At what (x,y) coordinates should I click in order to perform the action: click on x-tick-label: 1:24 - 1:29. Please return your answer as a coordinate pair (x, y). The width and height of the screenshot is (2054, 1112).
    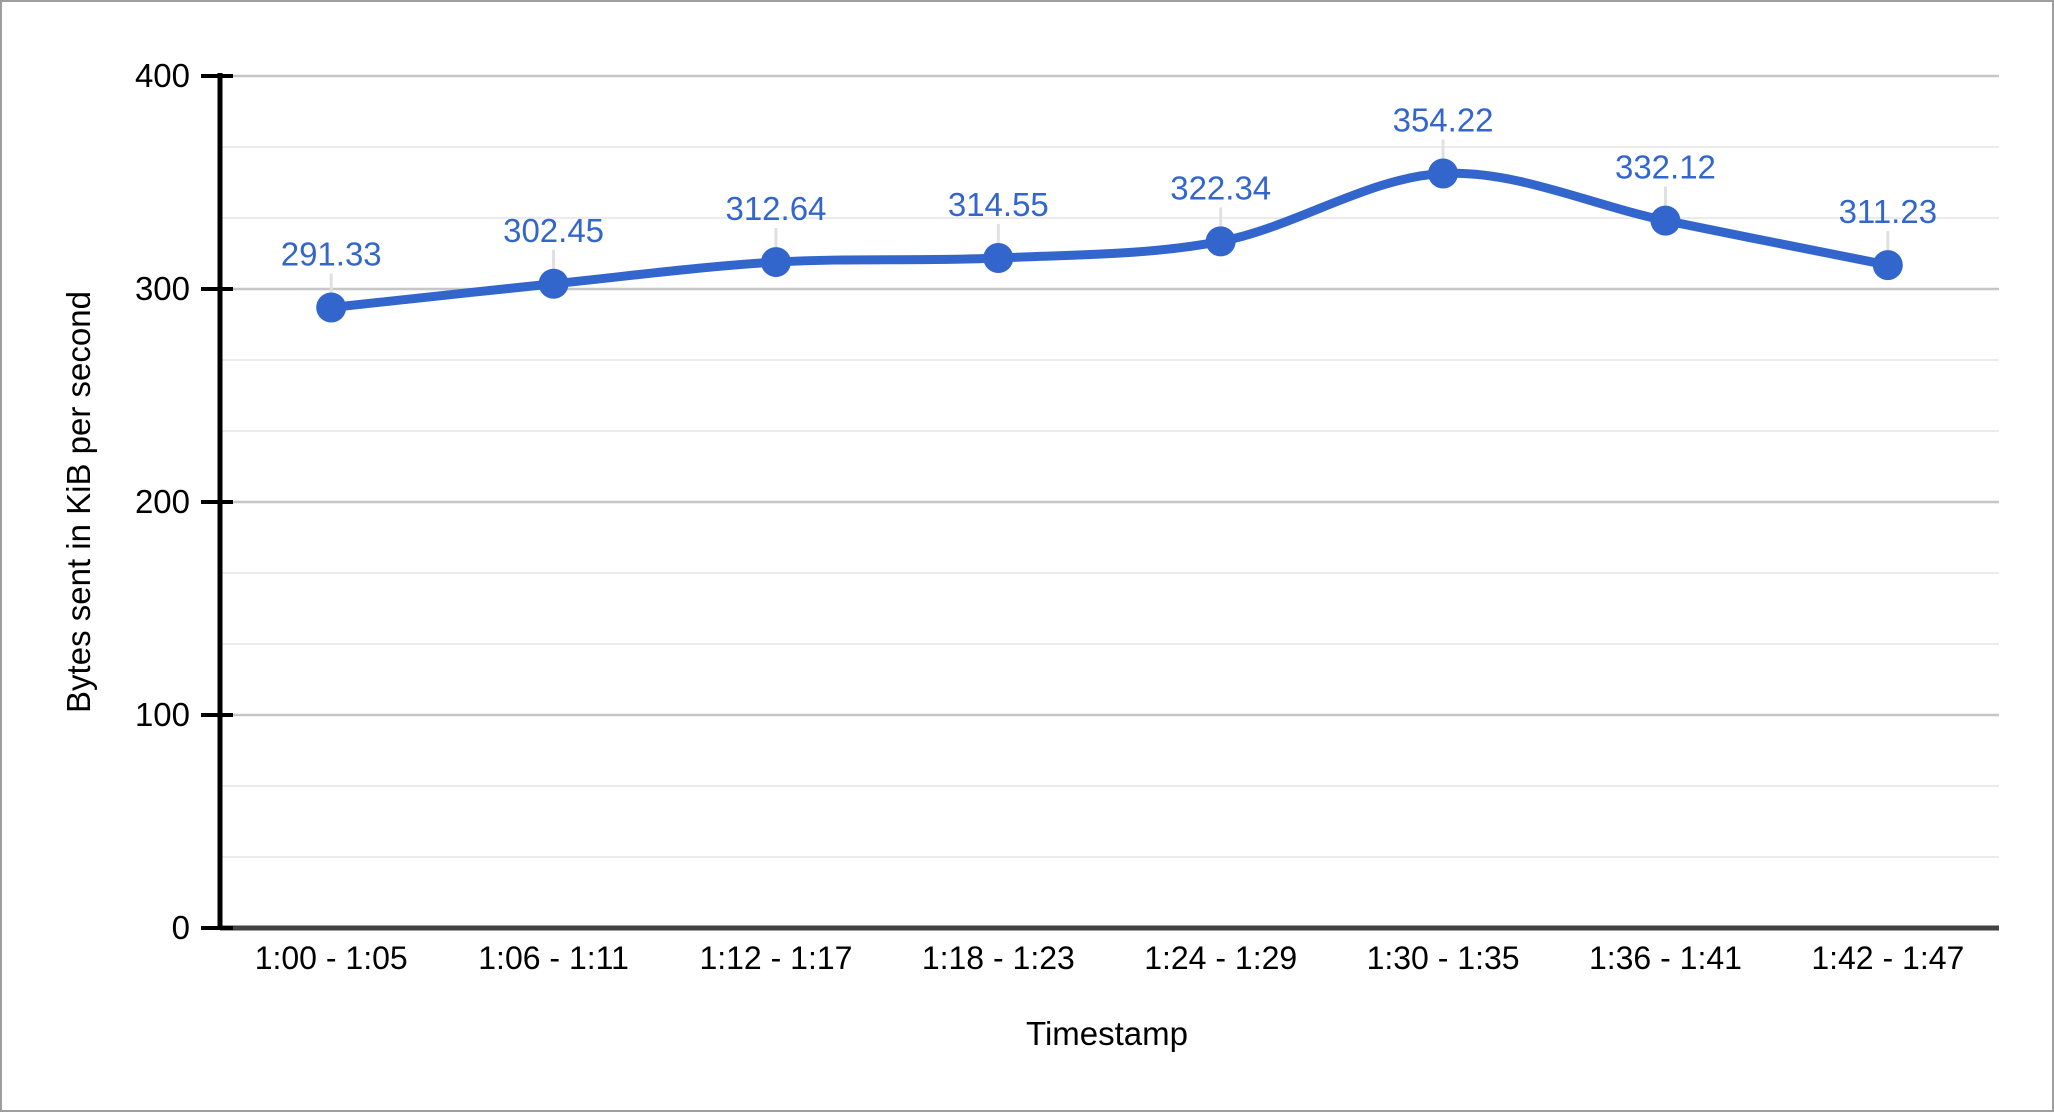
    Looking at the image, I should click on (1220, 958).